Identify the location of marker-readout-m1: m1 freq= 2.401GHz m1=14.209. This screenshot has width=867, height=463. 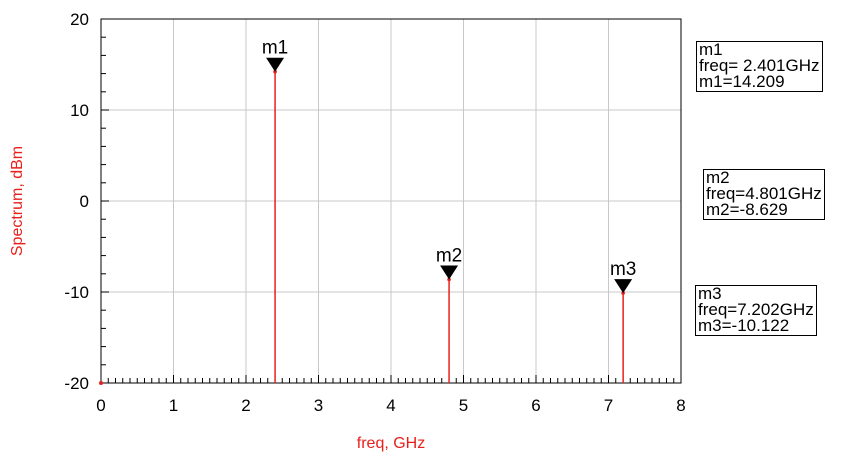
(759, 66).